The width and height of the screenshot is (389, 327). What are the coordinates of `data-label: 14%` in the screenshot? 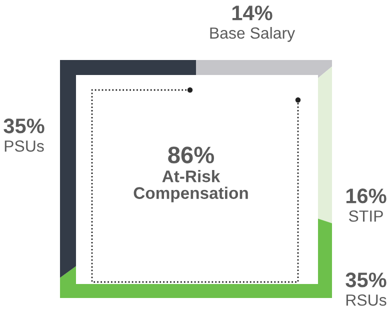 It's located at (252, 13).